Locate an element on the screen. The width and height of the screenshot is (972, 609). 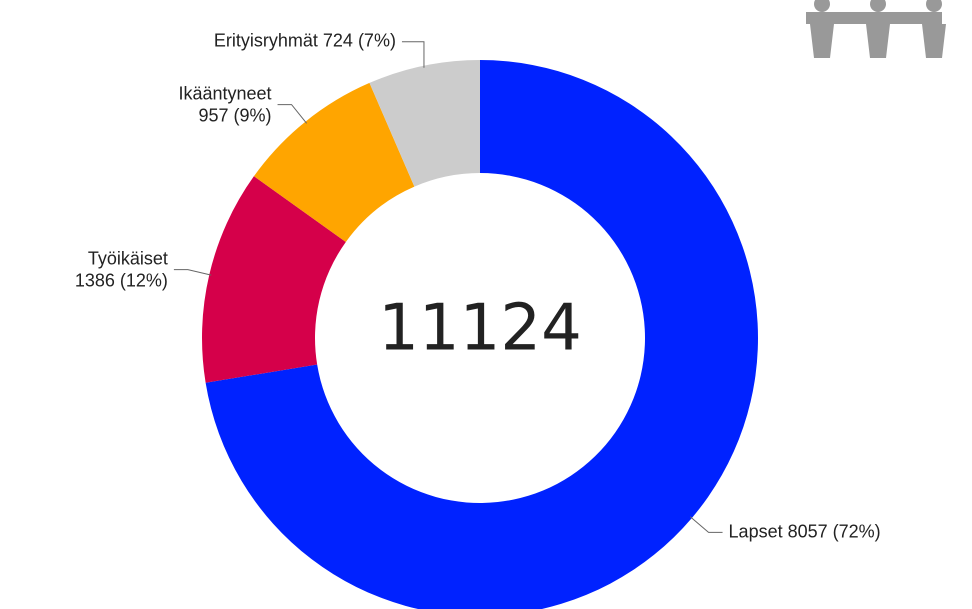
slice-label: Erityisryhmät 724 (7%) is located at coordinates (305, 40).